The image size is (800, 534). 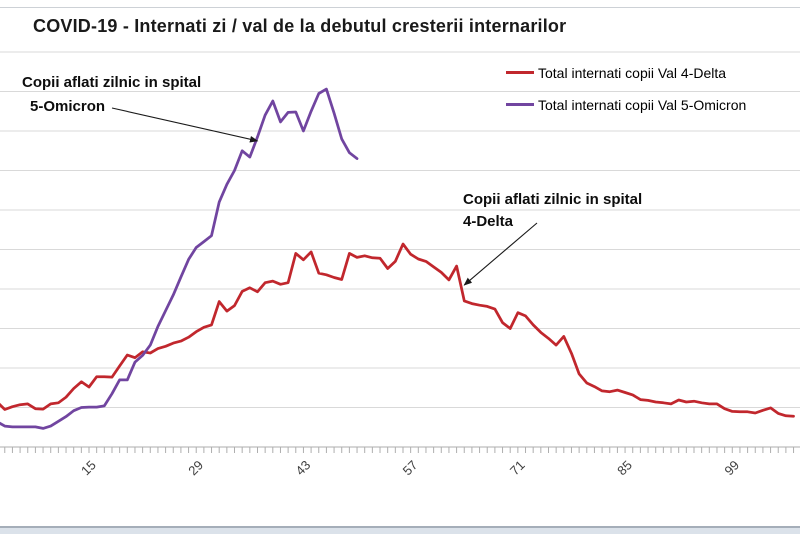 I want to click on x-tick-label: 71, so click(x=517, y=467).